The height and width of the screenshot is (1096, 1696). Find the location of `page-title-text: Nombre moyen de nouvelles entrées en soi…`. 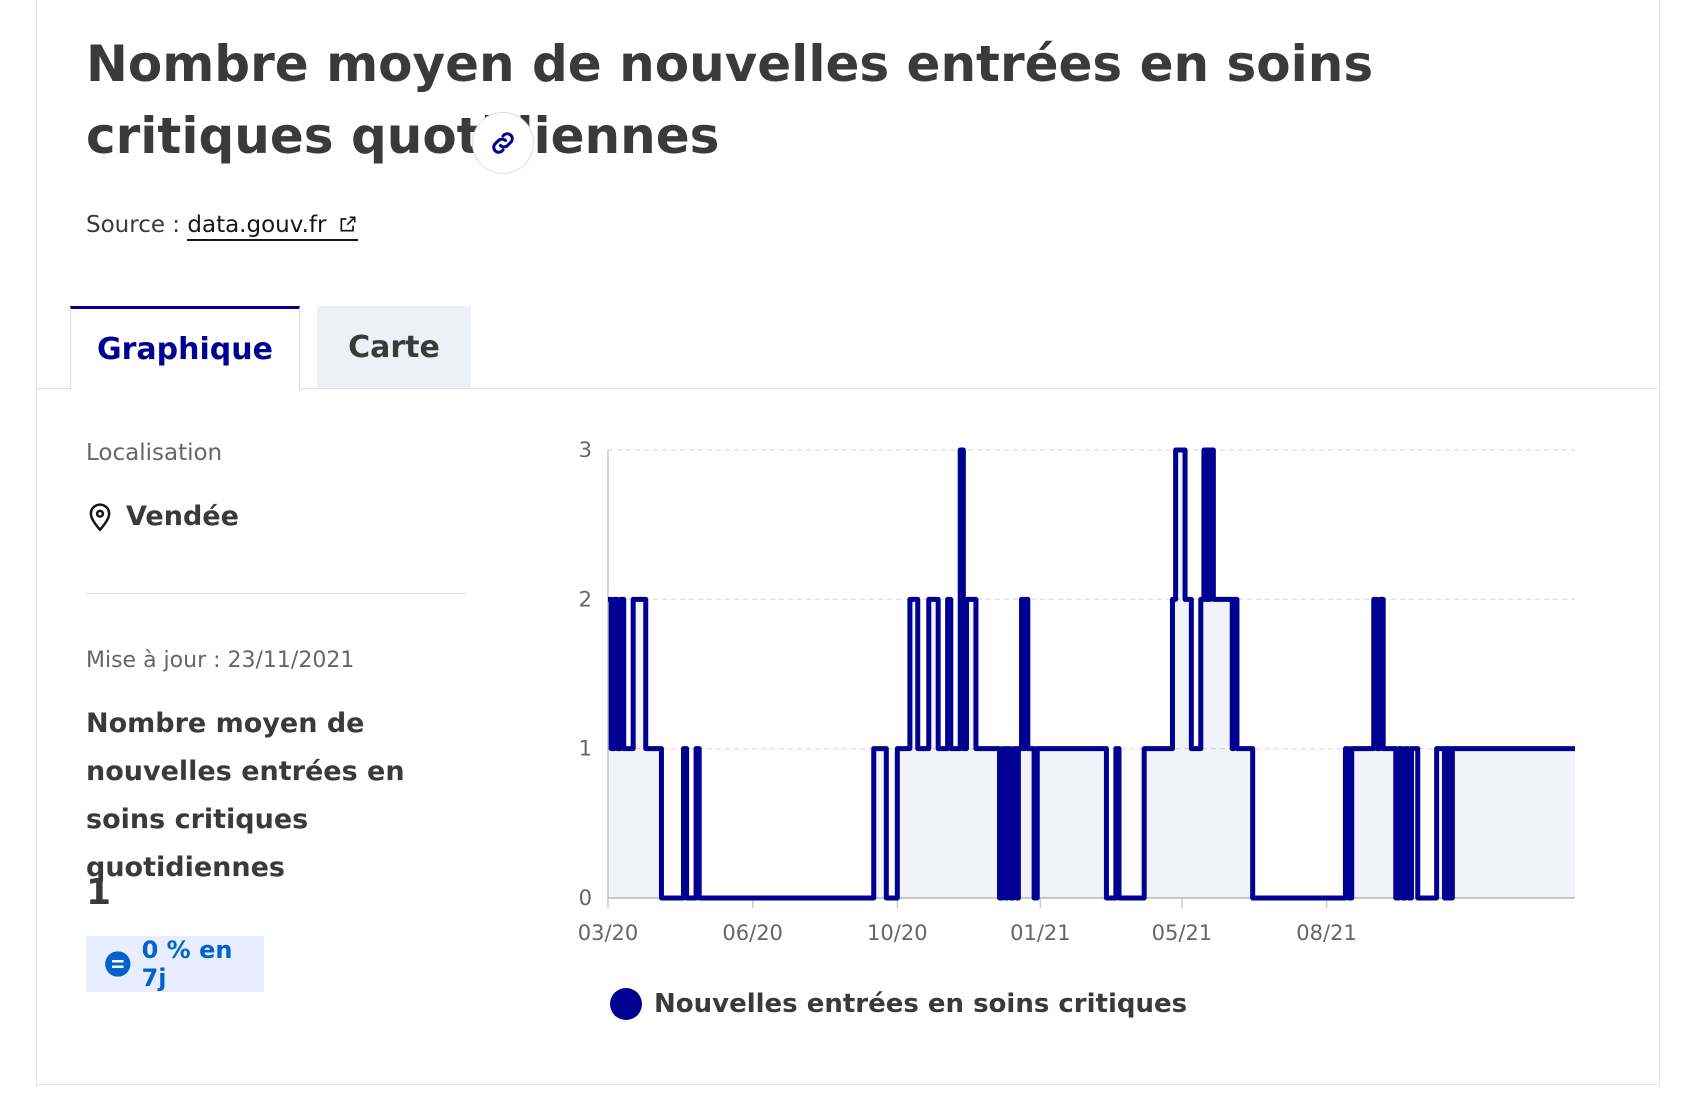

page-title-text: Nombre moyen de nouvelles entrées en soi… is located at coordinates (730, 100).